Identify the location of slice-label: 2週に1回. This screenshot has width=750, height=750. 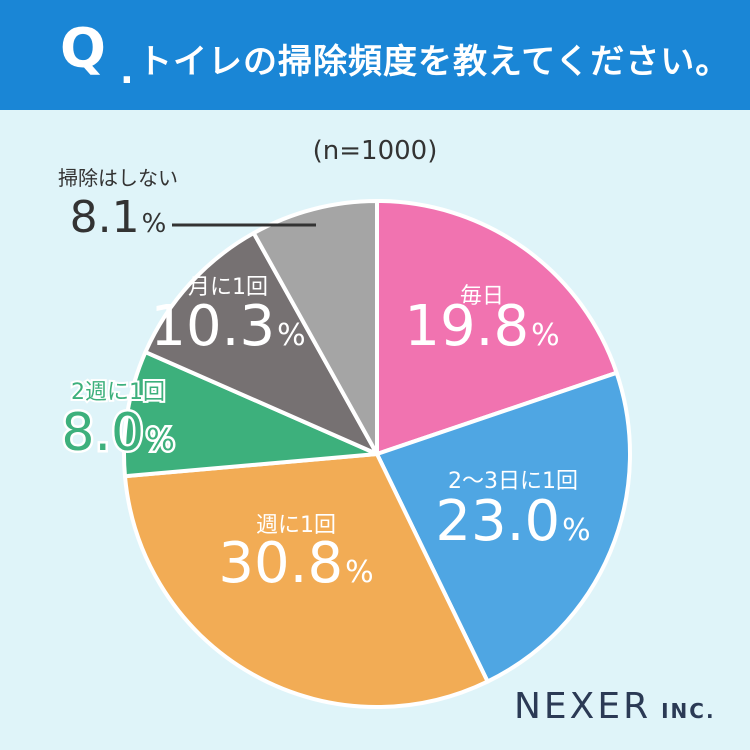
(118, 392).